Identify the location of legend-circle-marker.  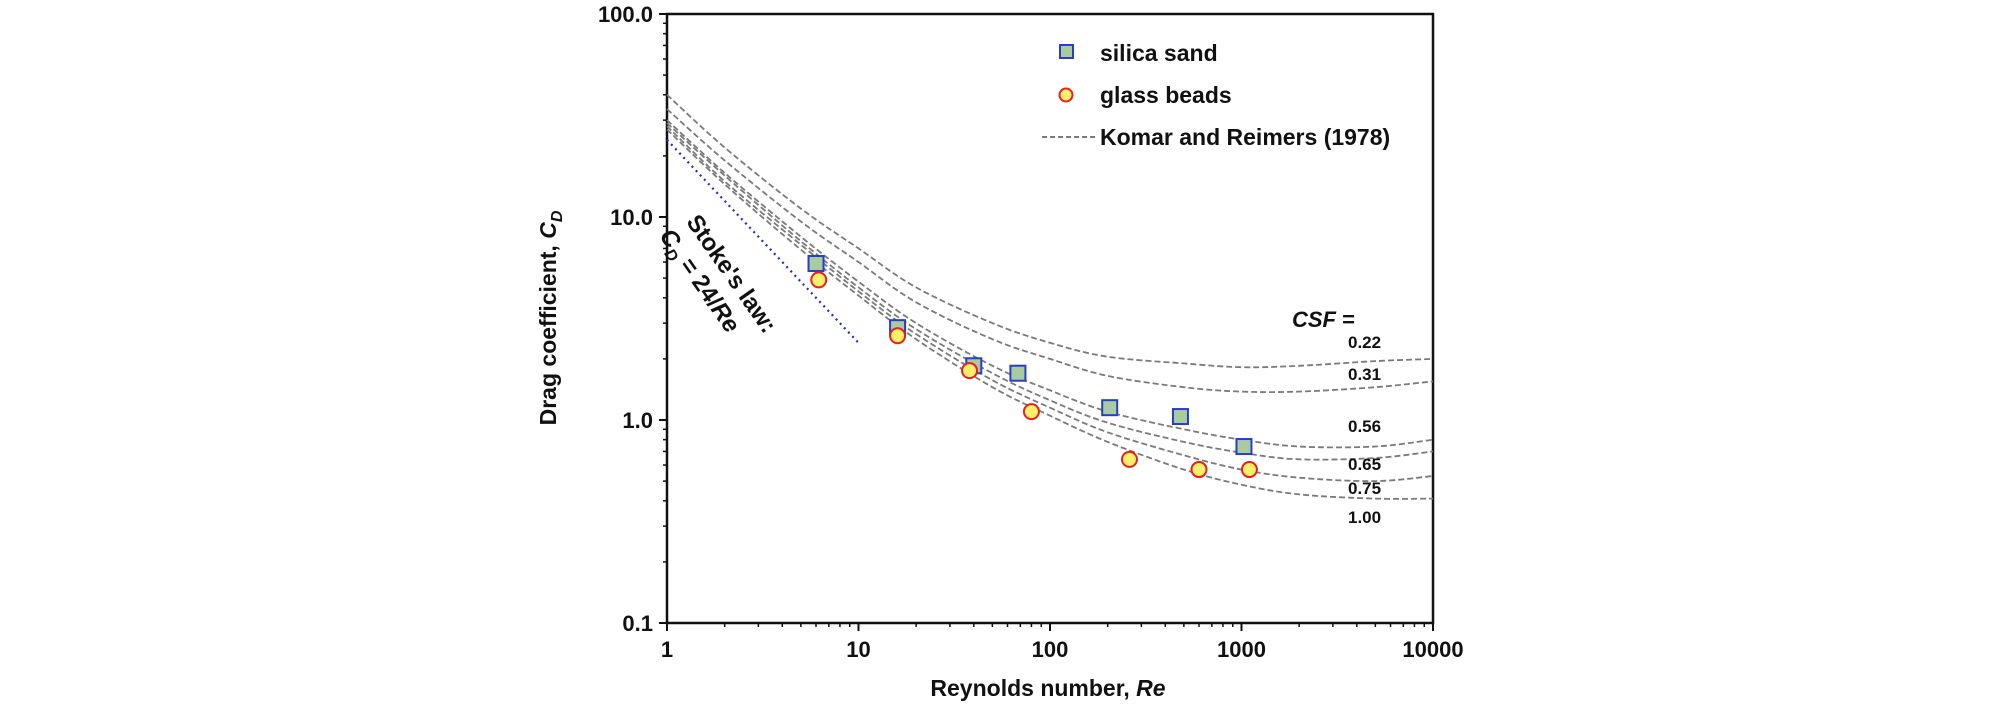
(1066, 95).